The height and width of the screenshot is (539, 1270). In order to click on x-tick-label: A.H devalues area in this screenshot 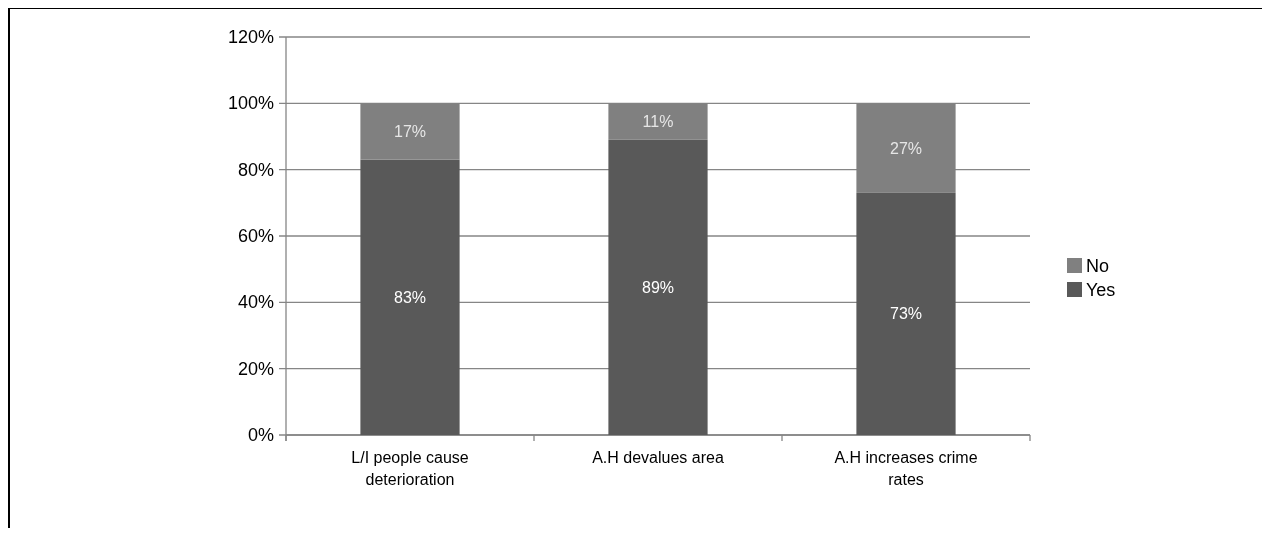, I will do `click(658, 457)`.